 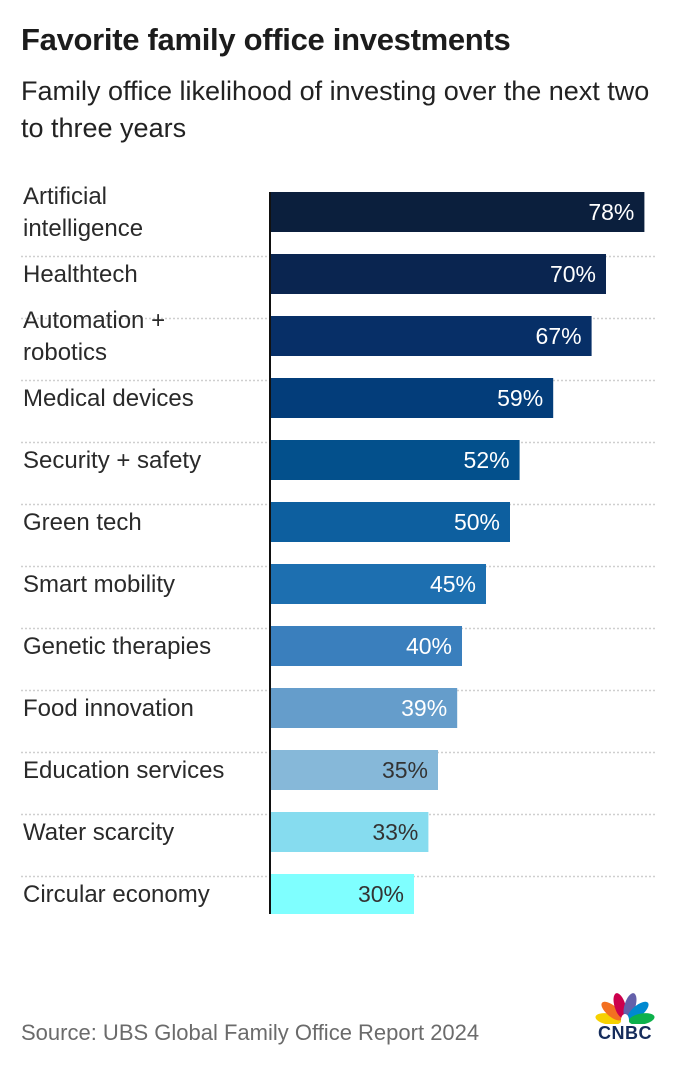 I want to click on value-label: 50%, so click(x=477, y=522).